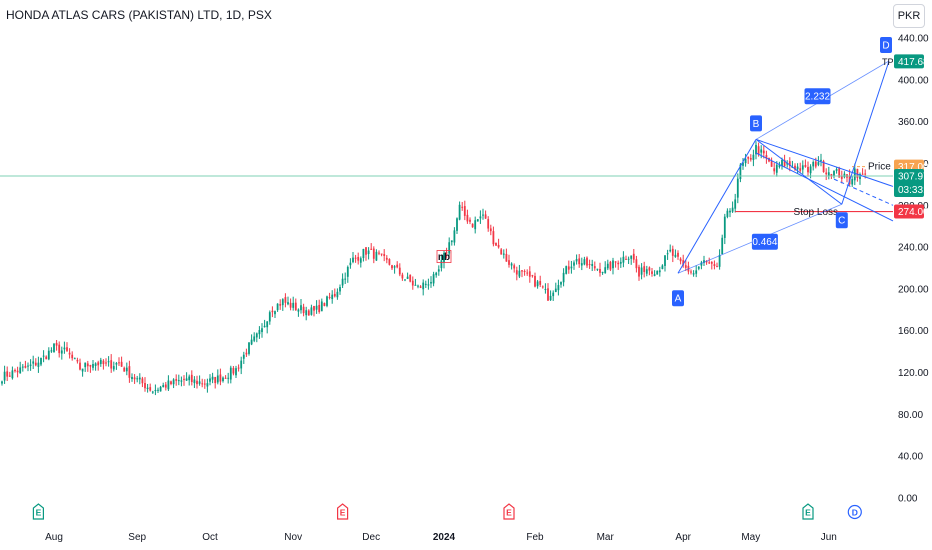  What do you see at coordinates (841, 221) in the screenshot?
I see `point-label: C` at bounding box center [841, 221].